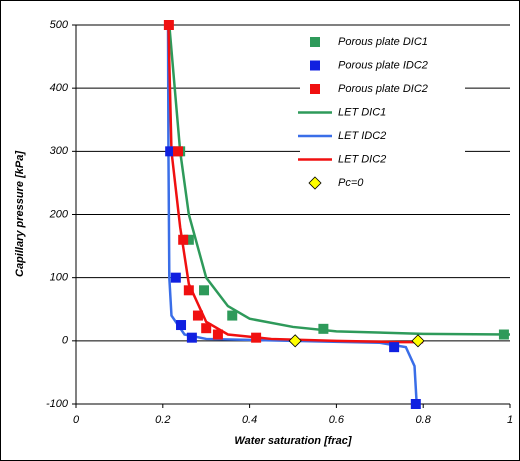  I want to click on legend-label: LET DIC2, so click(362, 159).